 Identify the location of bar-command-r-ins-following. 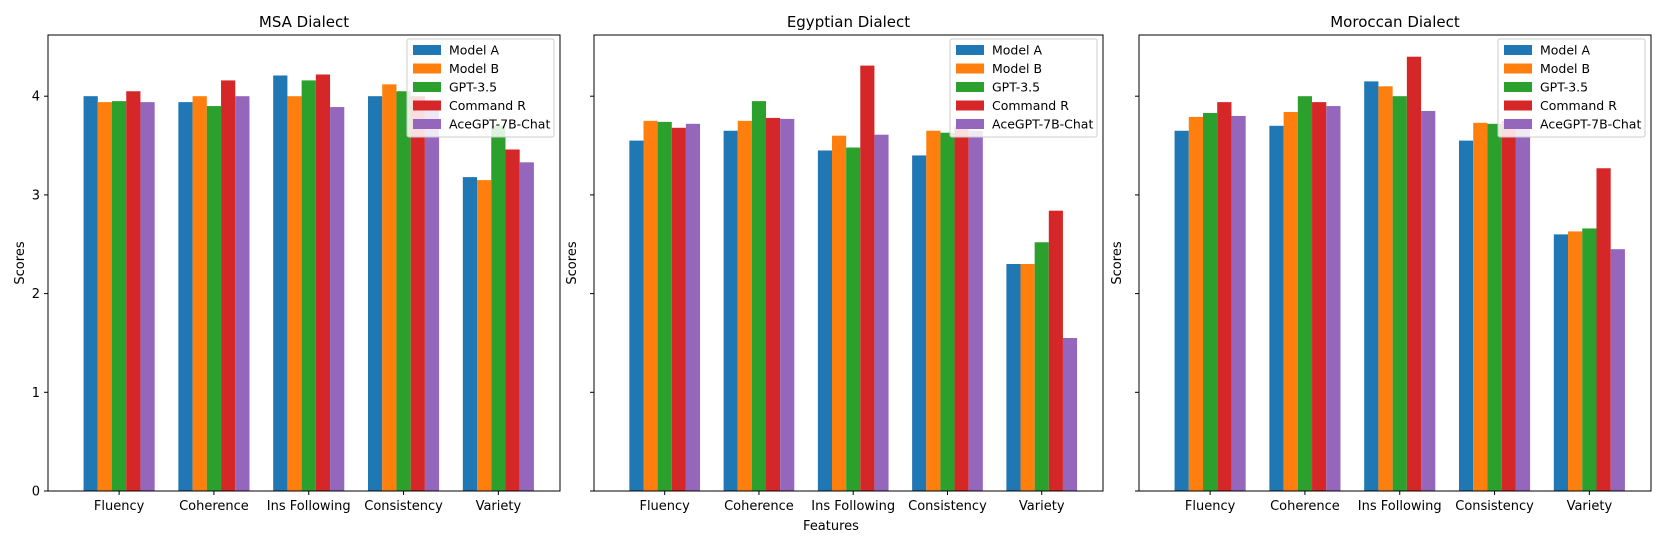
(323, 282).